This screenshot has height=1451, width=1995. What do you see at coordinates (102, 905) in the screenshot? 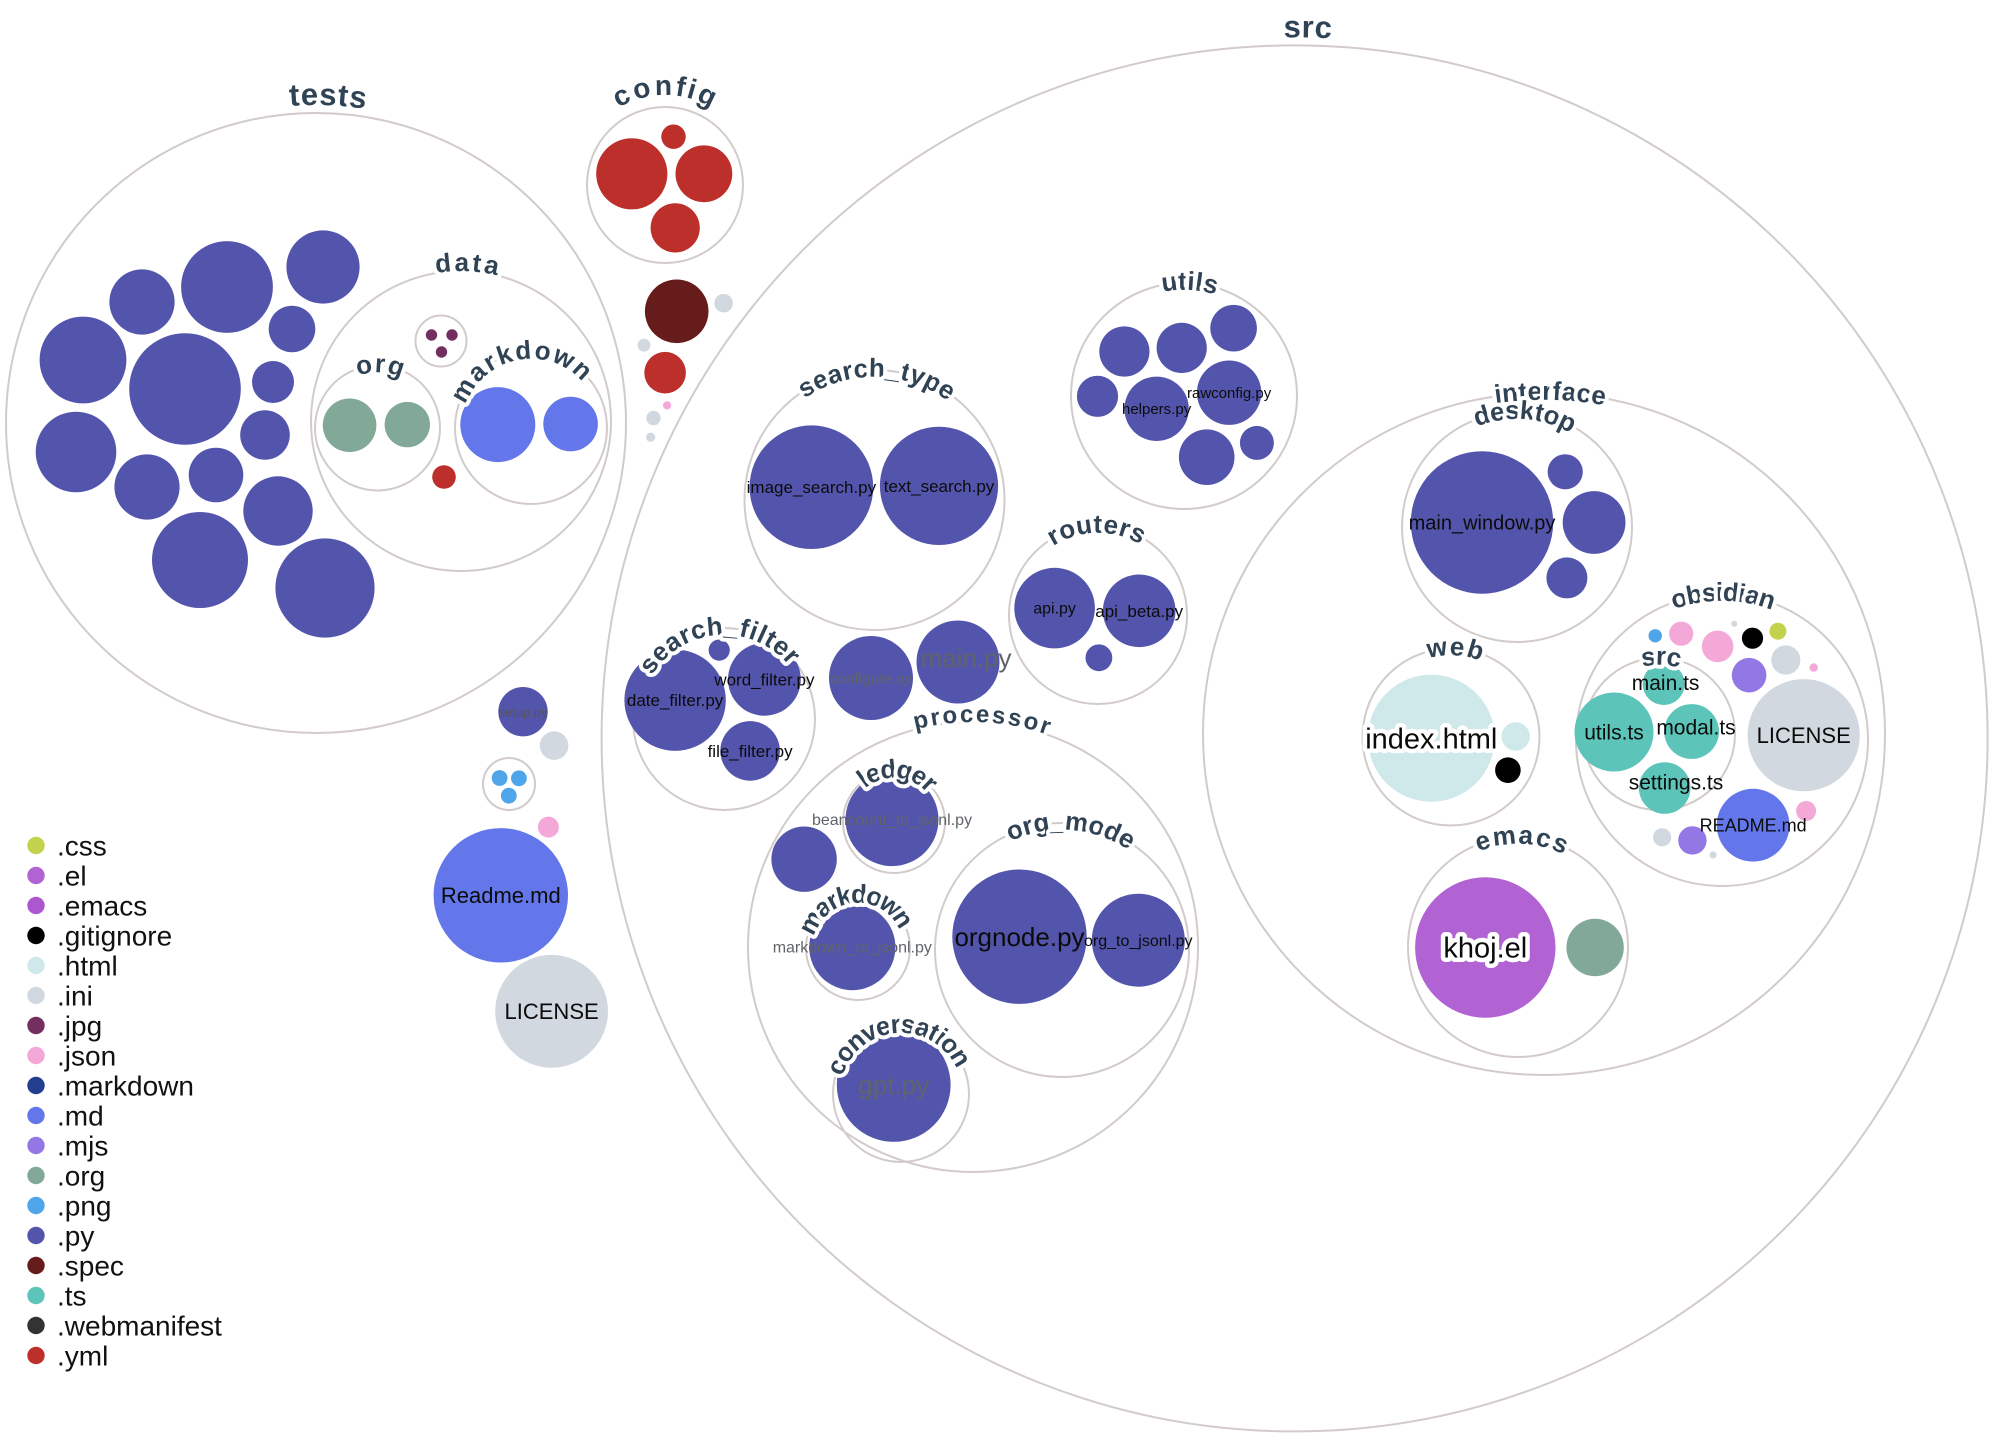
I see `svg-text: .emacs` at bounding box center [102, 905].